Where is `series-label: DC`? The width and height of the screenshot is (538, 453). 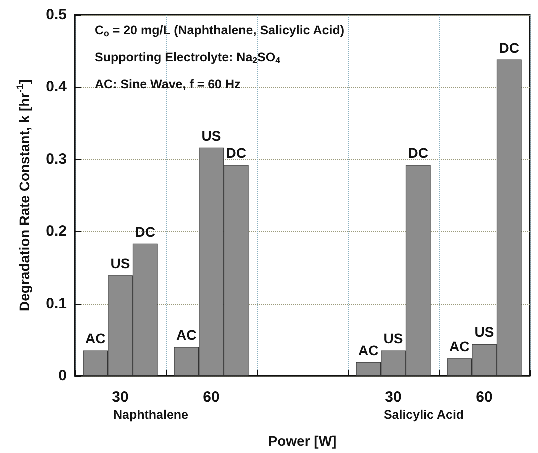
series-label: DC is located at coordinates (236, 153).